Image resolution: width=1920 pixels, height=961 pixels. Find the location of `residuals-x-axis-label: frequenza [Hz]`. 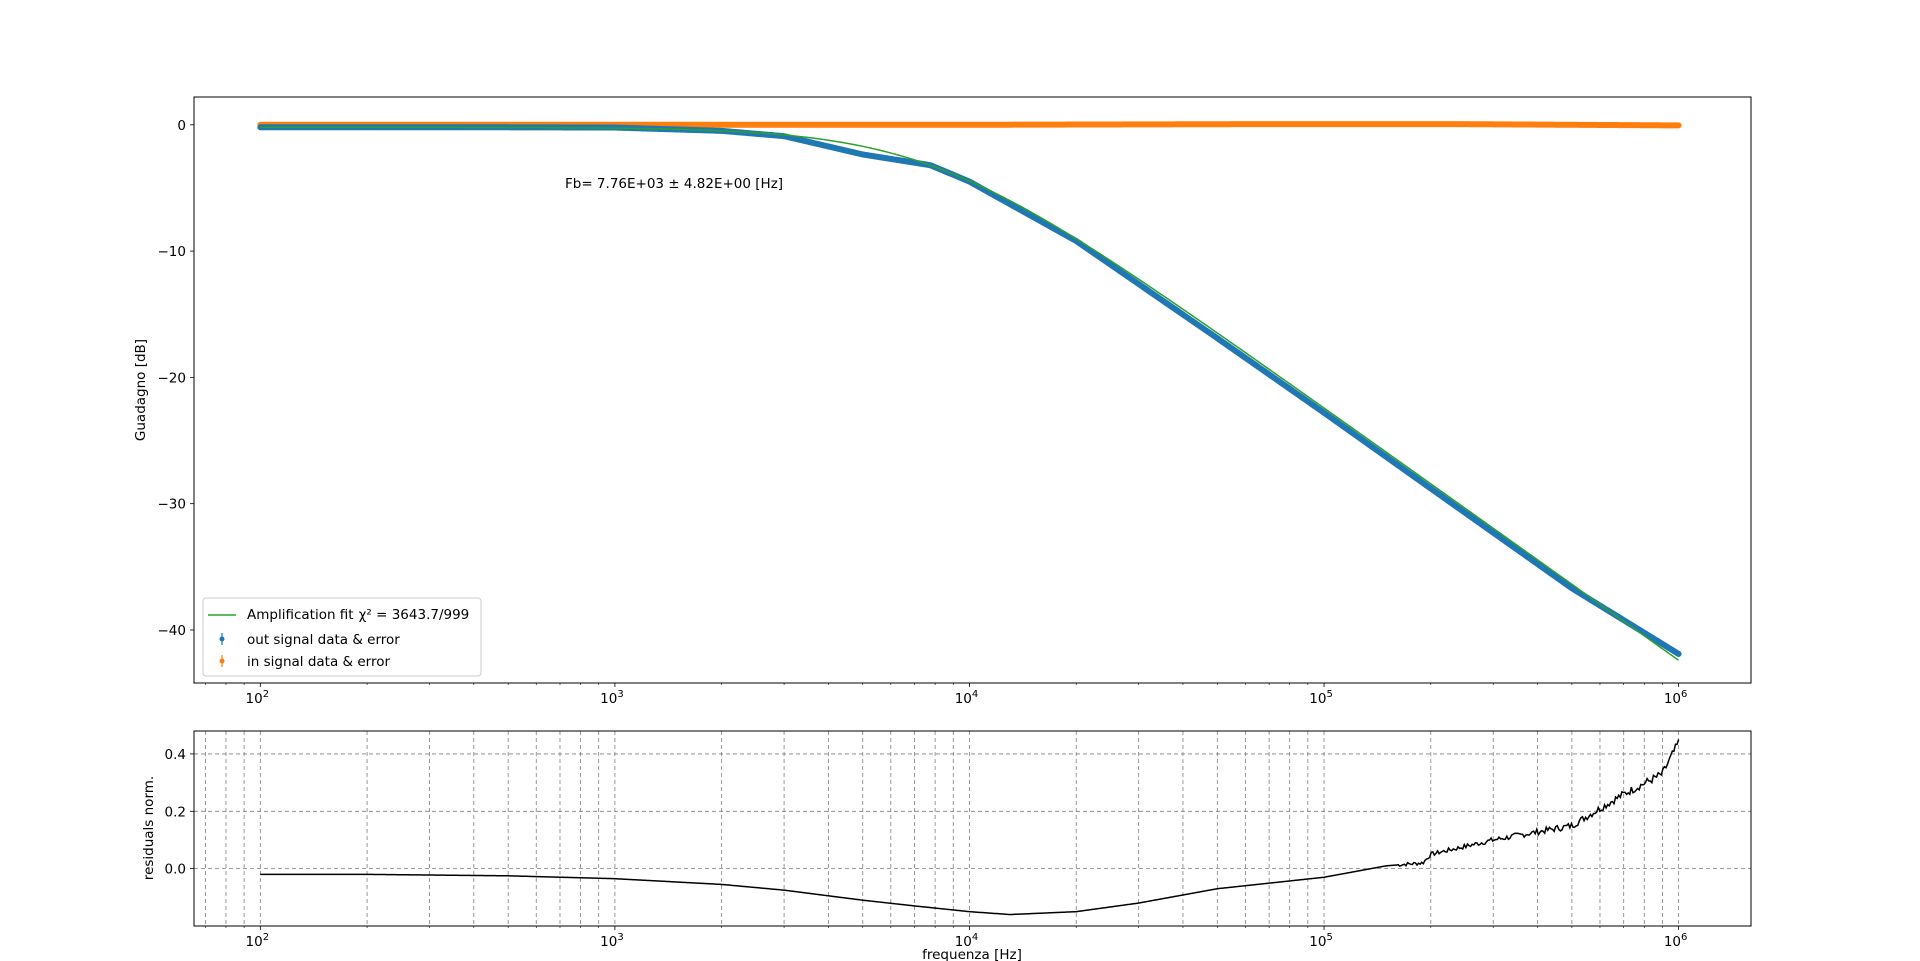

residuals-x-axis-label: frequenza [Hz] is located at coordinates (972, 954).